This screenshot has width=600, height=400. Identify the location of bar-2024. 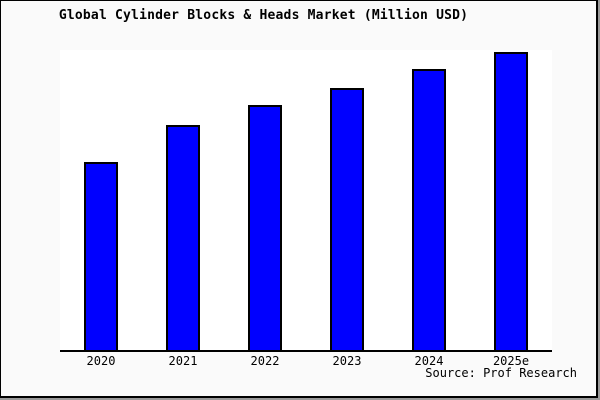
(429, 209).